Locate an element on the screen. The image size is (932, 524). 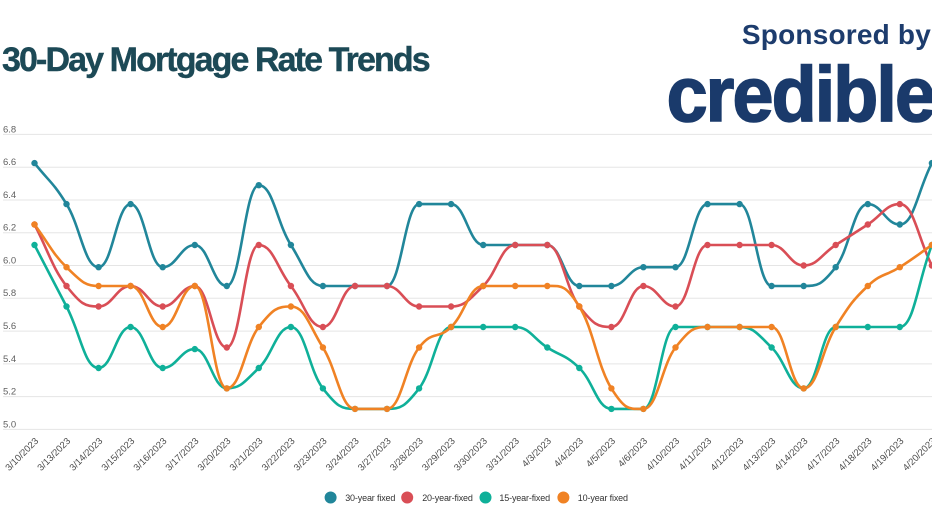
svg-text: 5.8 is located at coordinates (9, 293).